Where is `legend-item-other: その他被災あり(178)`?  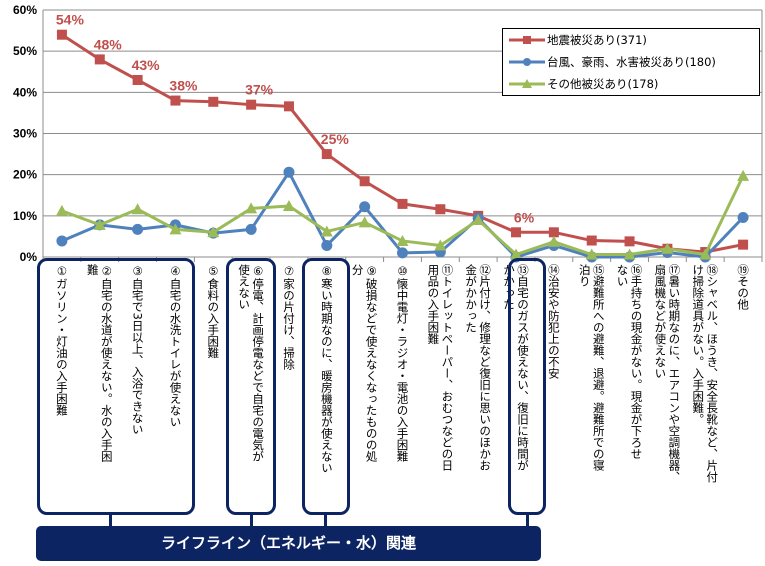 legend-item-other: その他被災あり(178) is located at coordinates (631, 84).